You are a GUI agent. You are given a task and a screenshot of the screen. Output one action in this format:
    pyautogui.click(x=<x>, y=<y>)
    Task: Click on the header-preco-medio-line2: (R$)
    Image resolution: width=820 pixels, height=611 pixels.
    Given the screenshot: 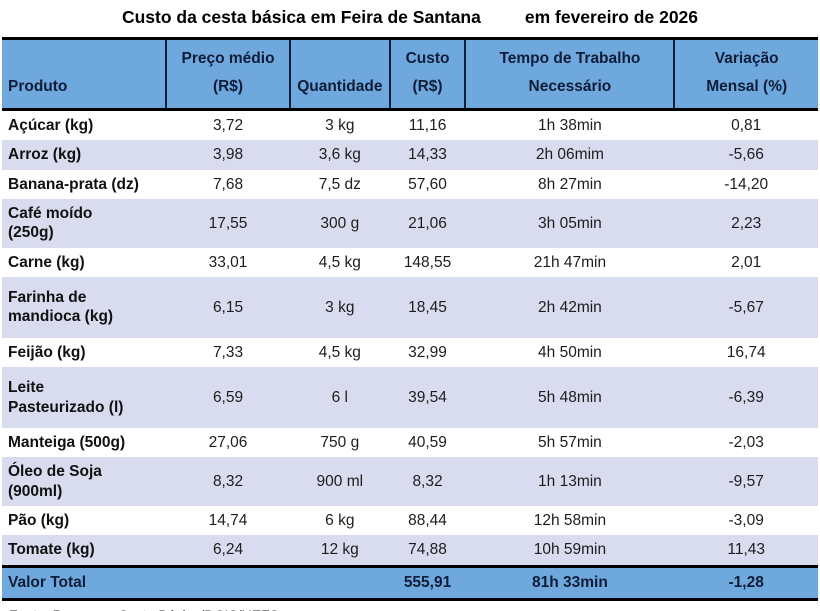 What is the action you would take?
    pyautogui.click(x=228, y=86)
    